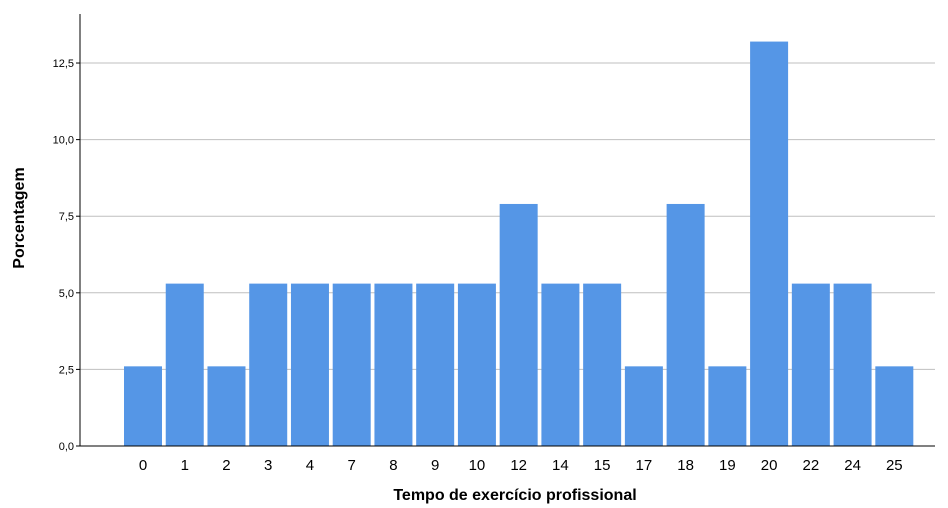 This screenshot has height=508, width=948. Describe the element at coordinates (560, 465) in the screenshot. I see `x-tick-label: 14` at that location.